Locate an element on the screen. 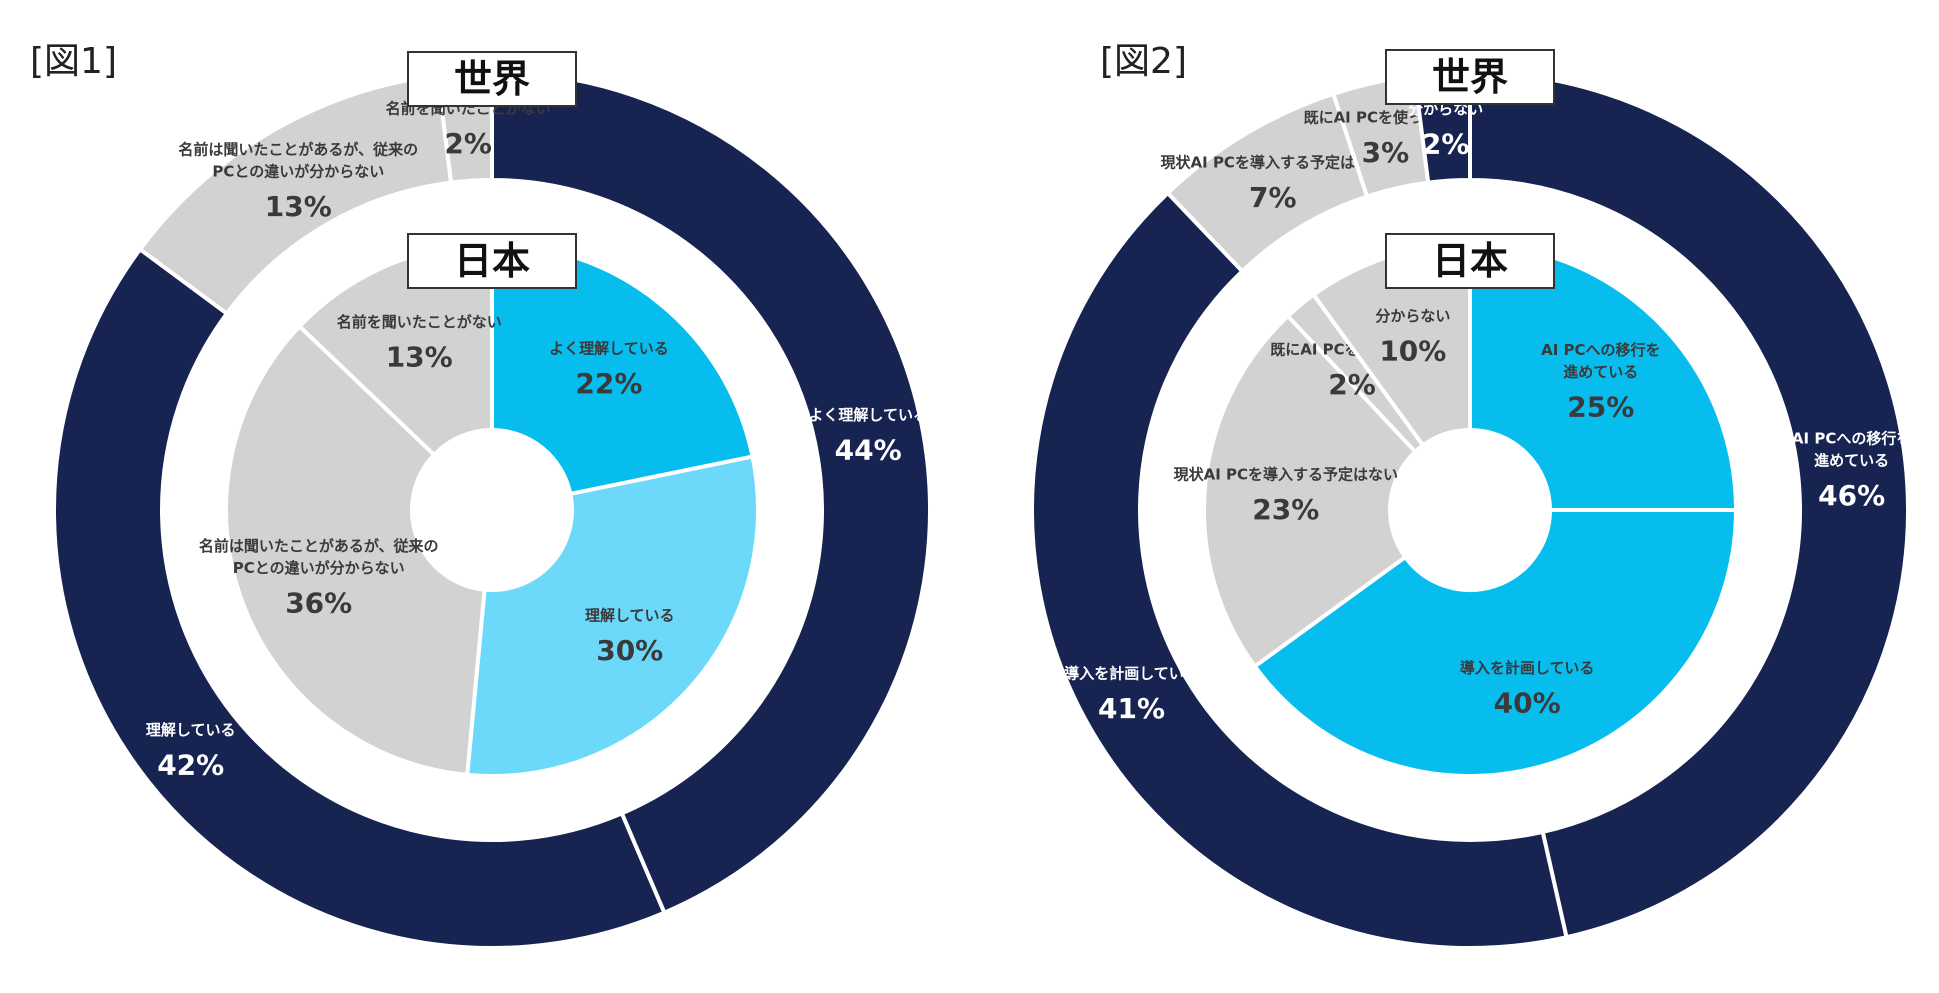  chart-2-inner-slice-2-value: 40% is located at coordinates (1527, 702).